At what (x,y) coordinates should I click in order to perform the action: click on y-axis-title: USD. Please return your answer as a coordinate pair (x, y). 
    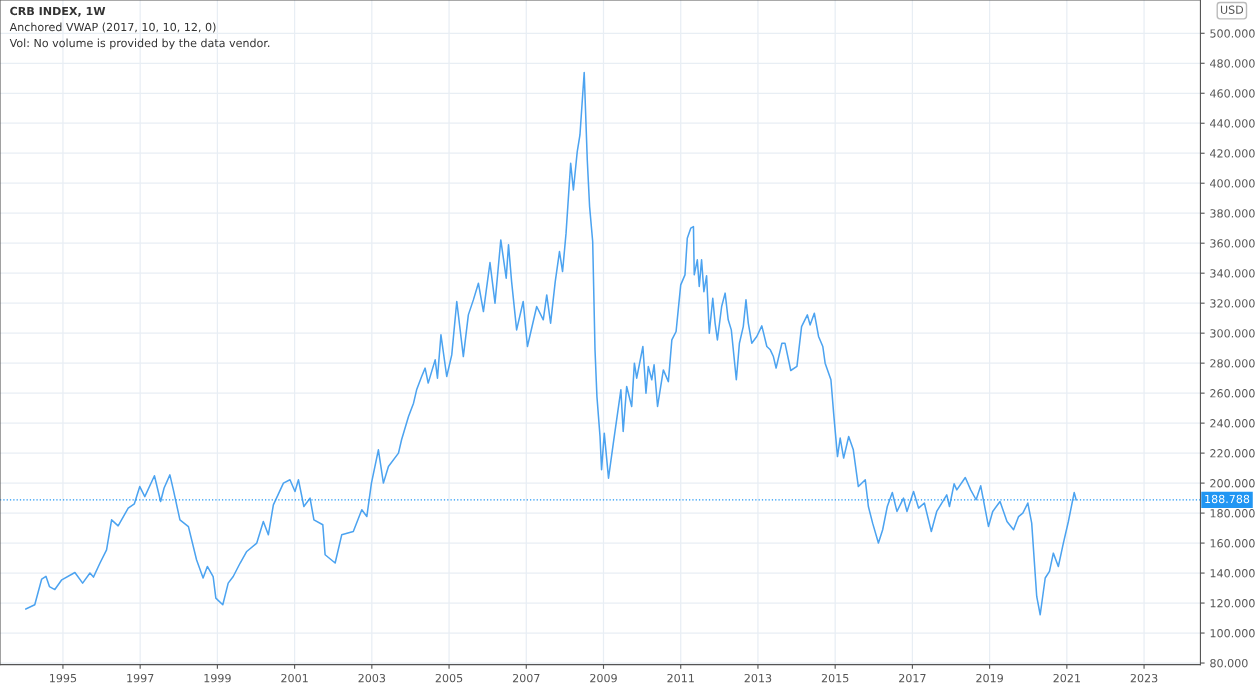
    Looking at the image, I should click on (1232, 9).